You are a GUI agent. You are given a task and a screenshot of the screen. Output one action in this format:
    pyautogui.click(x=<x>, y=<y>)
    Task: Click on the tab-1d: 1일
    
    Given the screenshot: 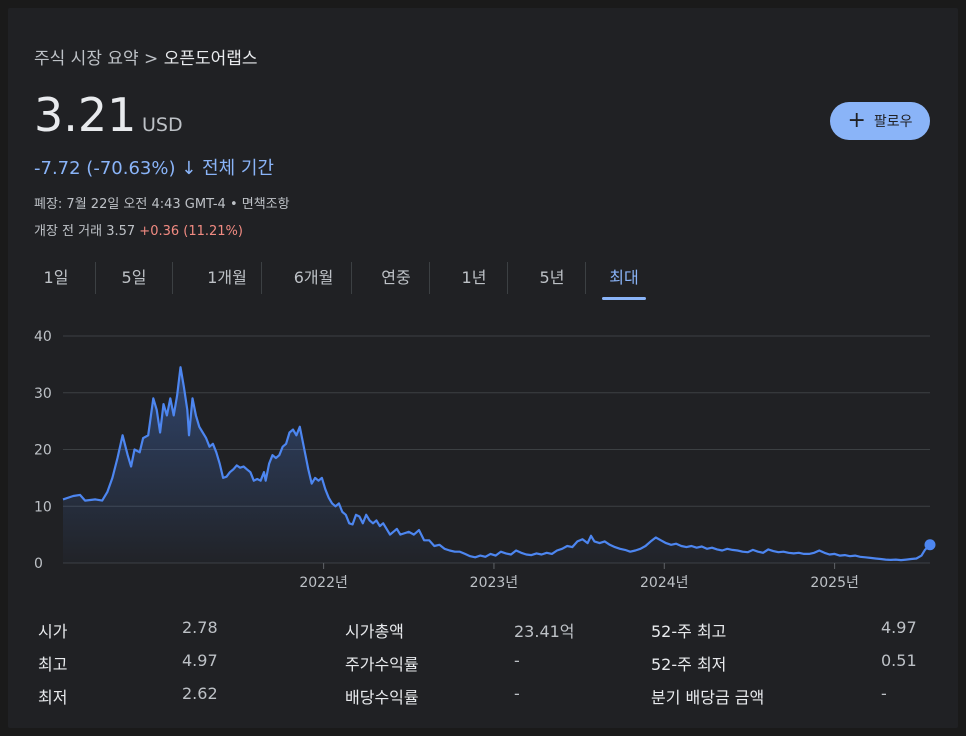 What is the action you would take?
    pyautogui.click(x=56, y=277)
    